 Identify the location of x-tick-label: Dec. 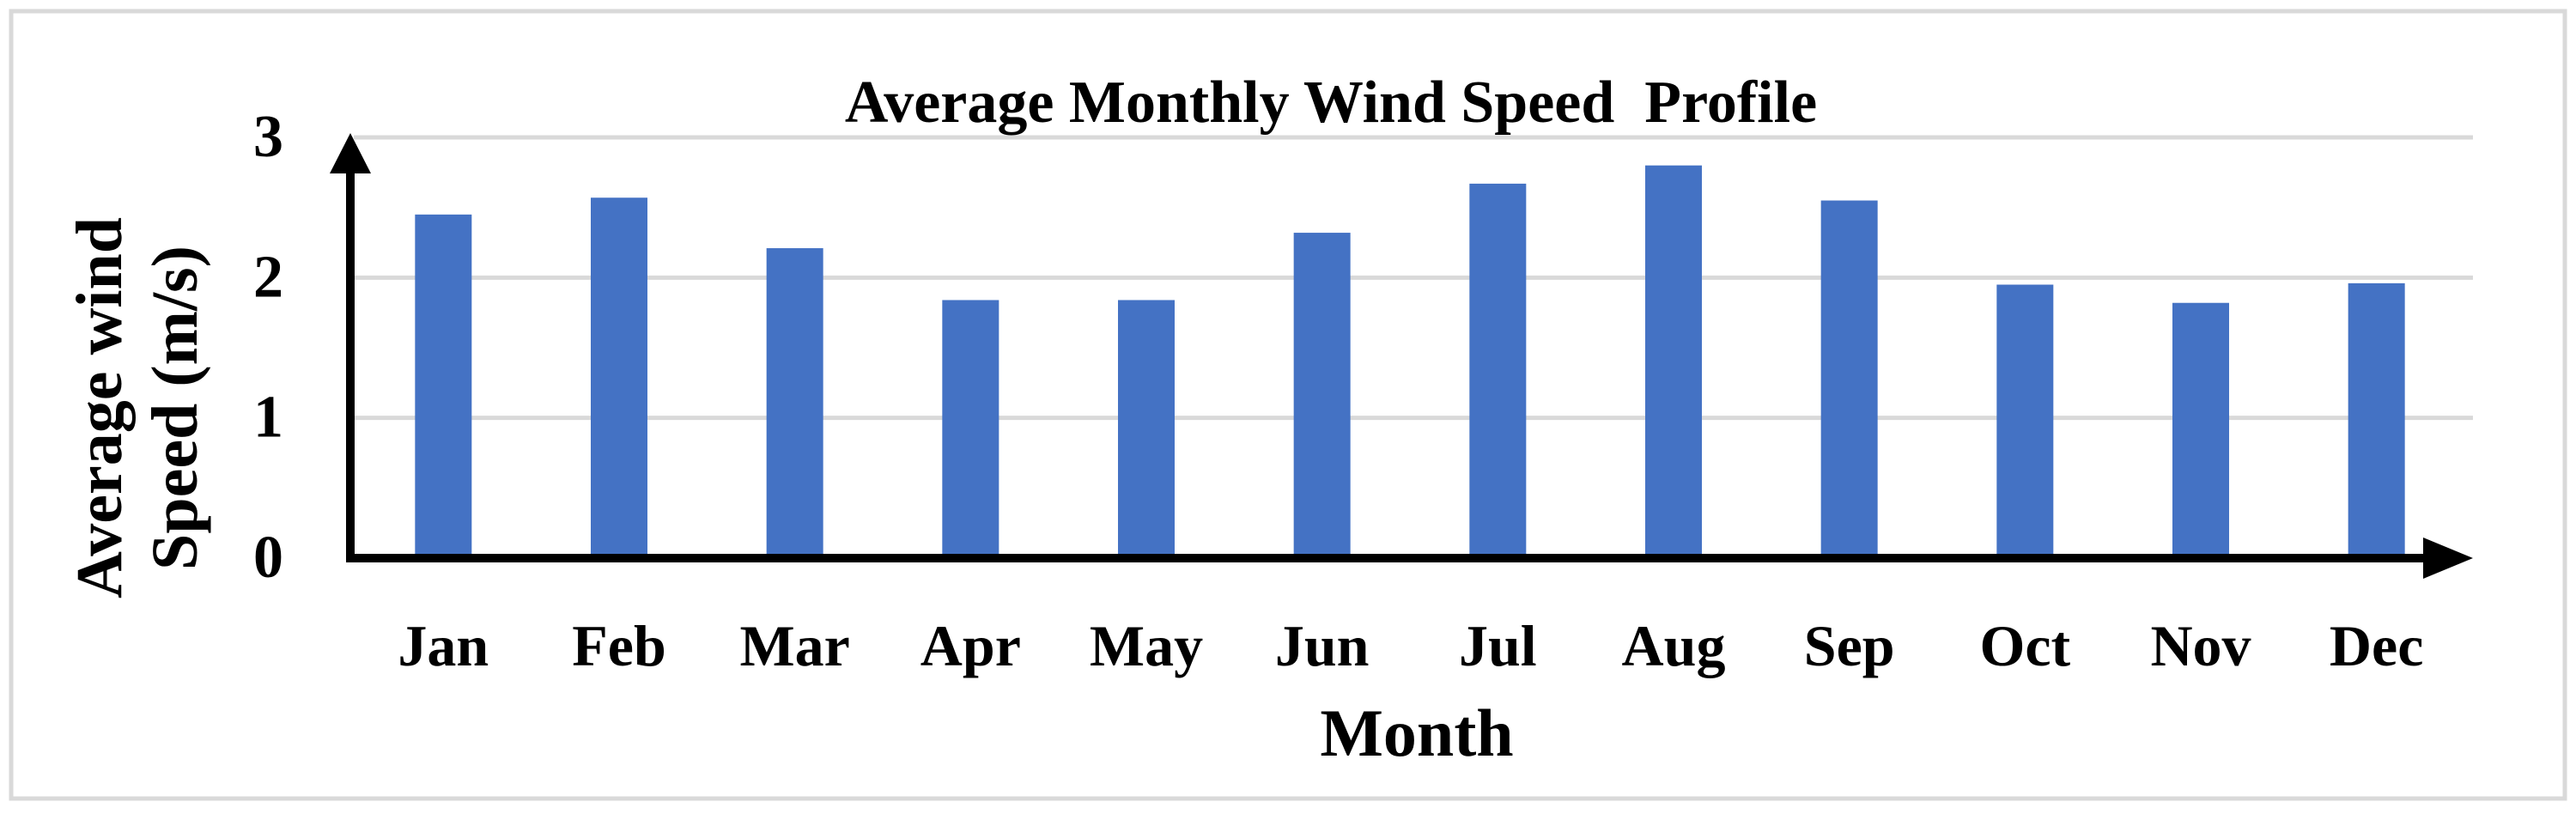
(2376, 645).